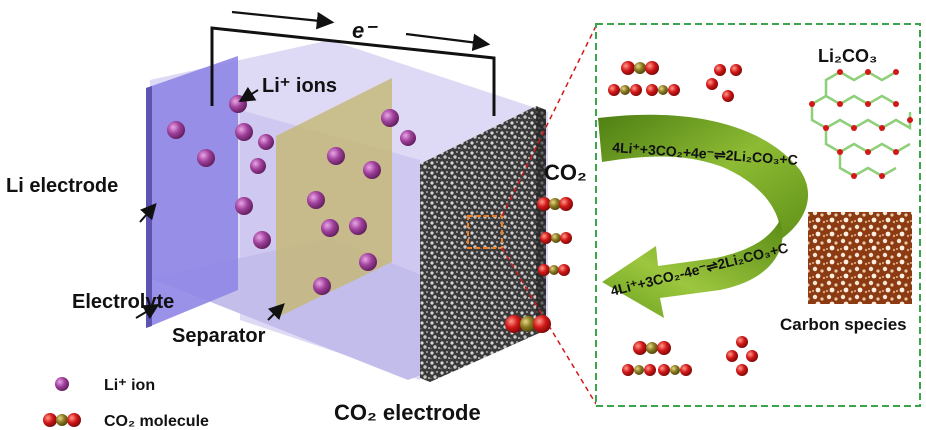 Image resolution: width=926 pixels, height=430 pixels. I want to click on carbon-species-label: Carbon species, so click(843, 324).